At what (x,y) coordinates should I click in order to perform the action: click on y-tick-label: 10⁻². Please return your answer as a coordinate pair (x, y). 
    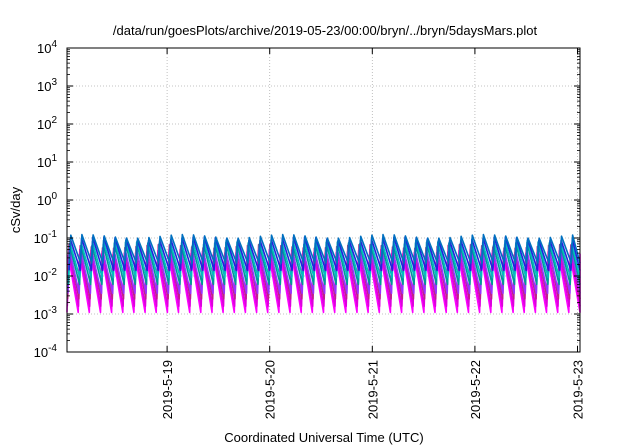
    Looking at the image, I should click on (46, 275).